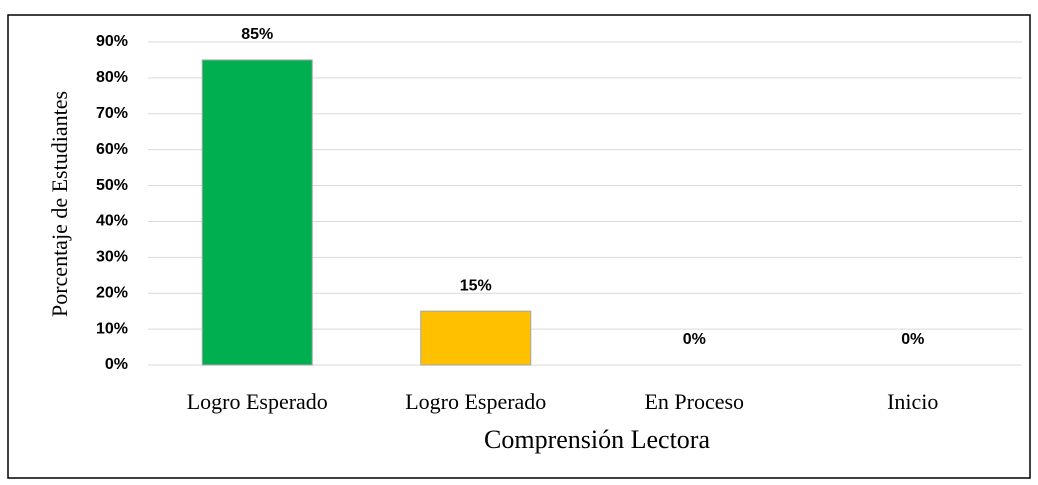  Describe the element at coordinates (112, 328) in the screenshot. I see `y-tick-label: 10%` at that location.